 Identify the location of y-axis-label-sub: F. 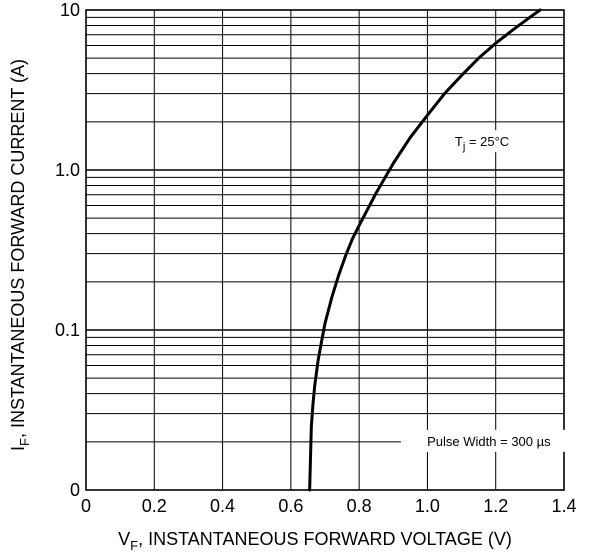
(24, 442).